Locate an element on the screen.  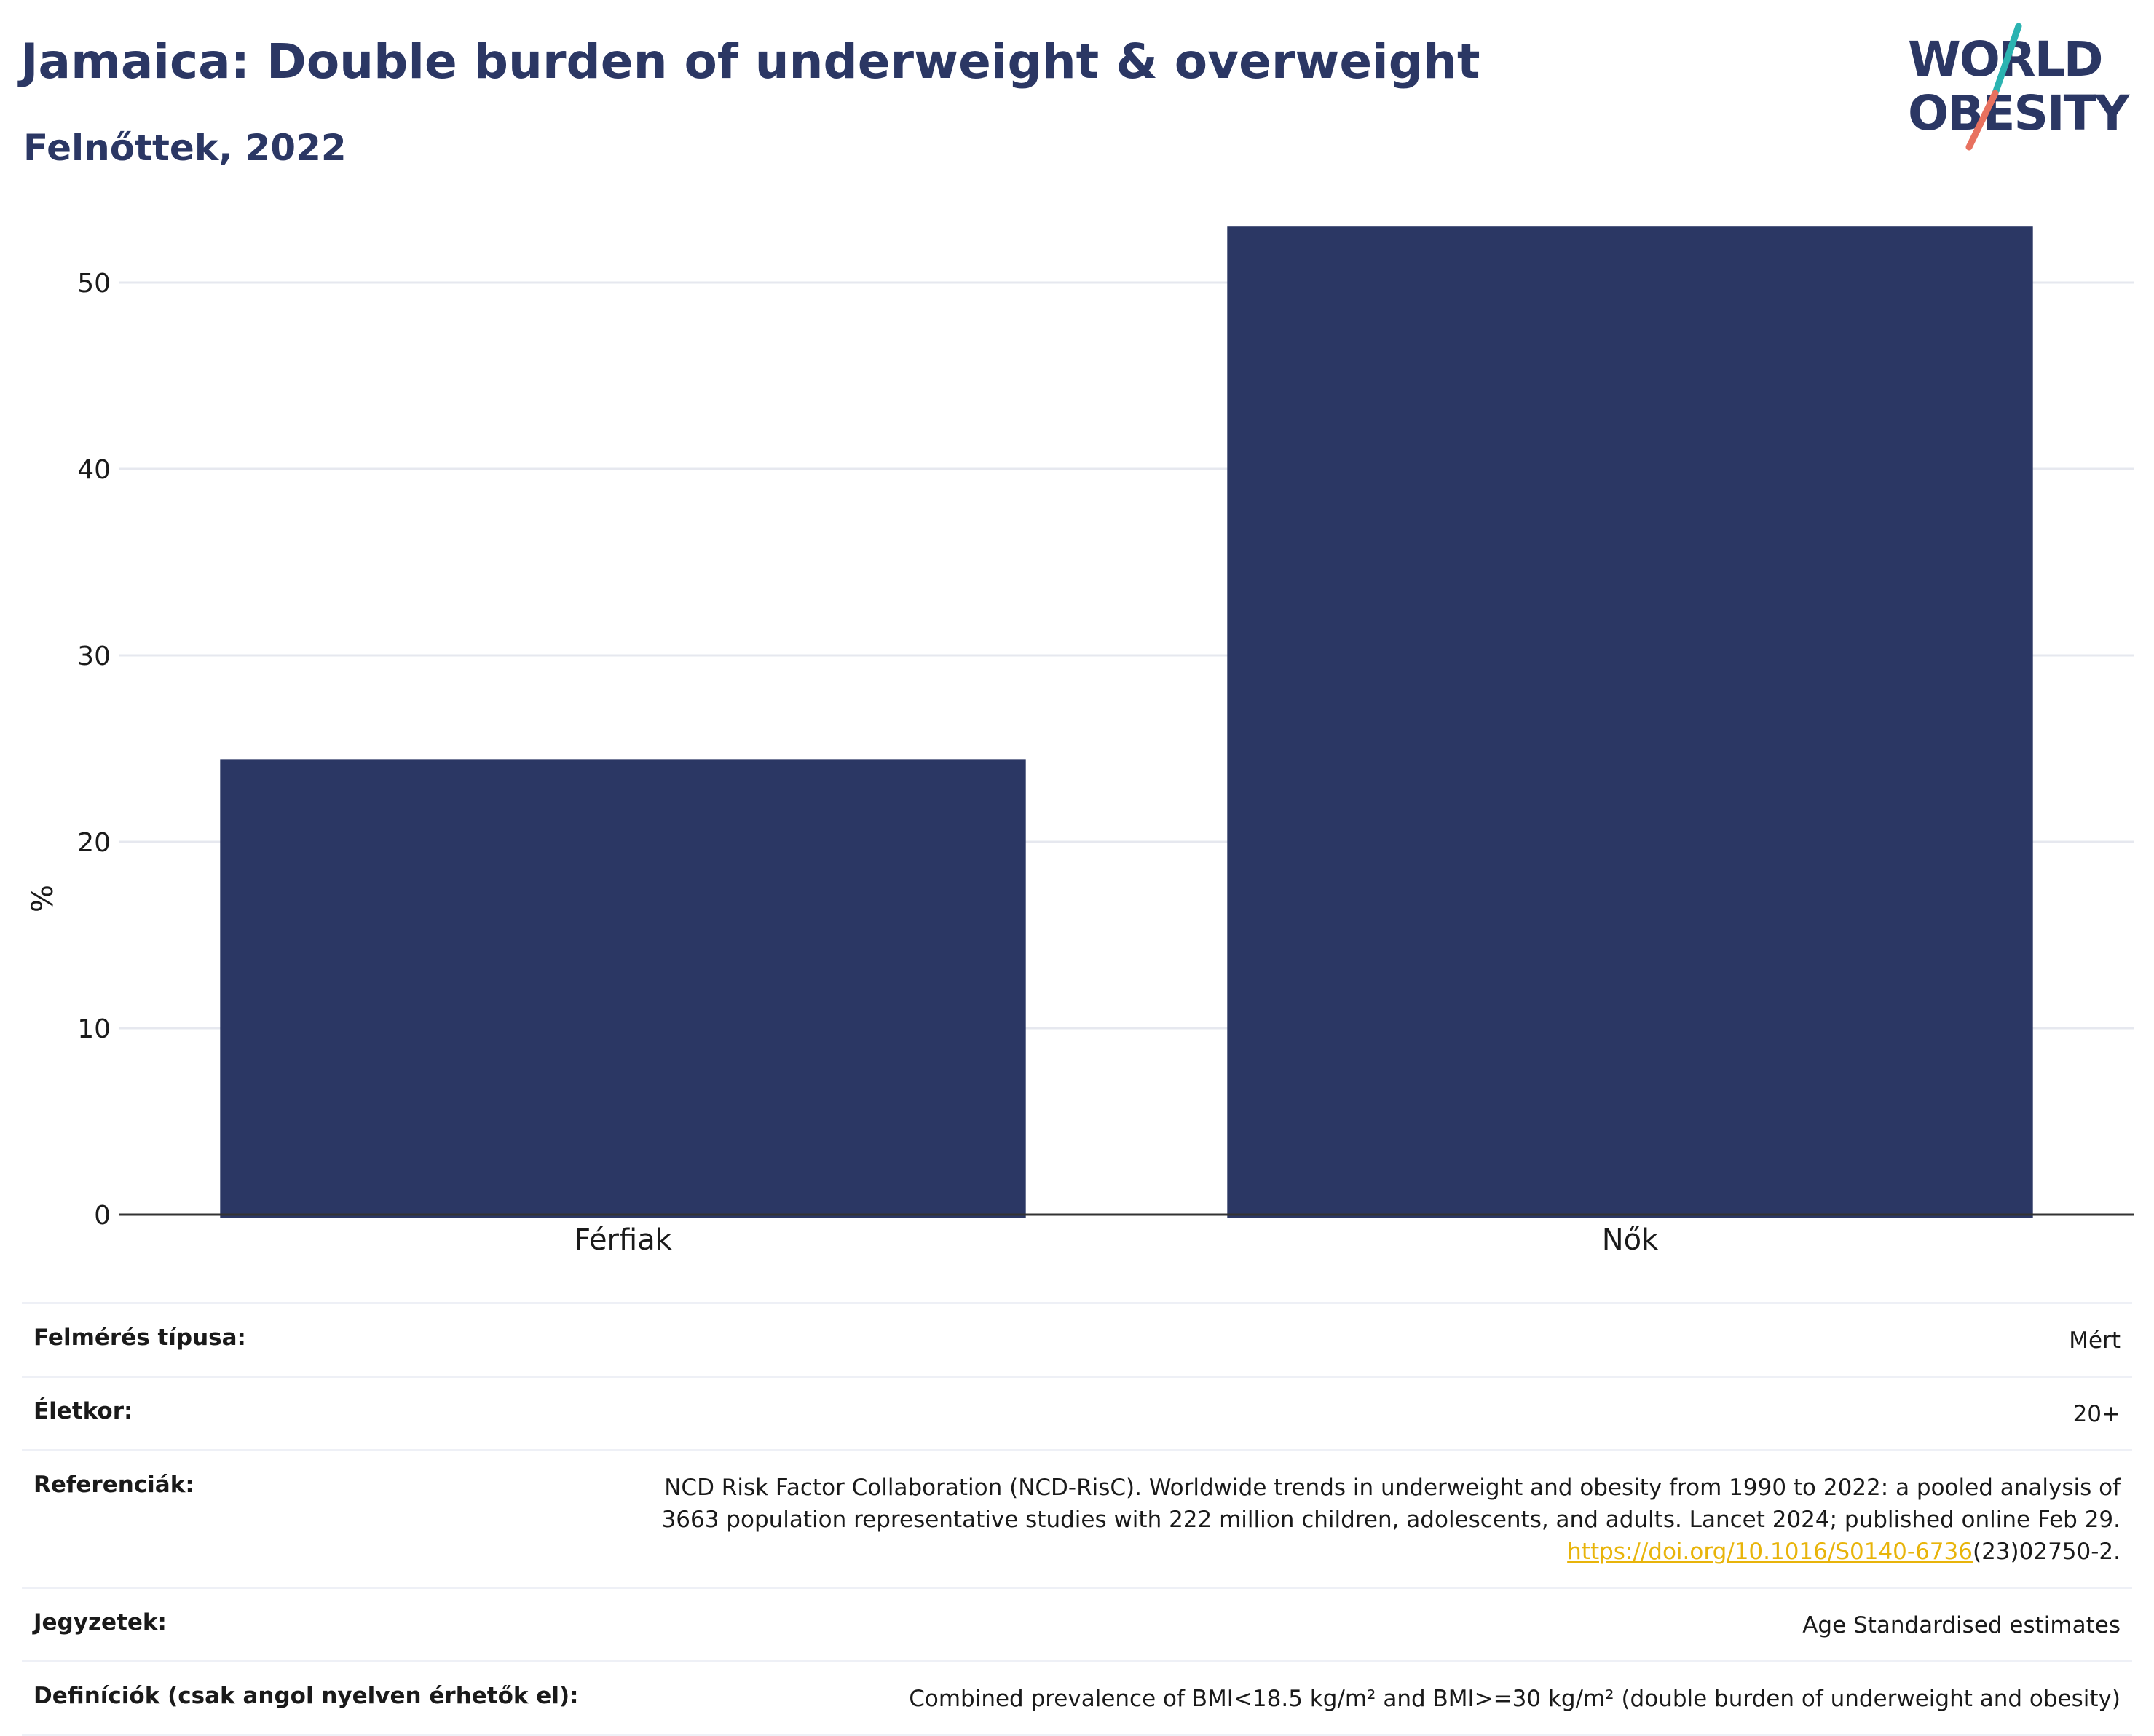
doi-link: https://doi.org/10.1016/S0140-6736 is located at coordinates (1770, 1552).